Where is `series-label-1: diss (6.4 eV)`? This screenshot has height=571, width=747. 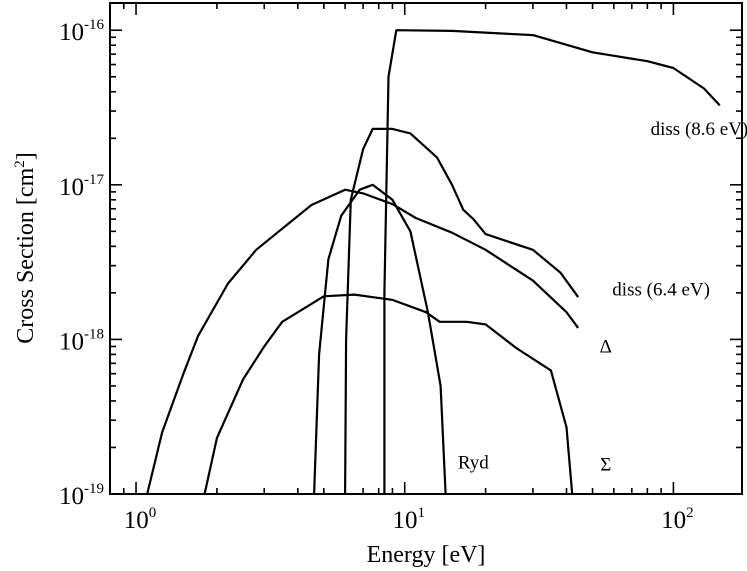
series-label-1: diss (6.4 eV) is located at coordinates (661, 290).